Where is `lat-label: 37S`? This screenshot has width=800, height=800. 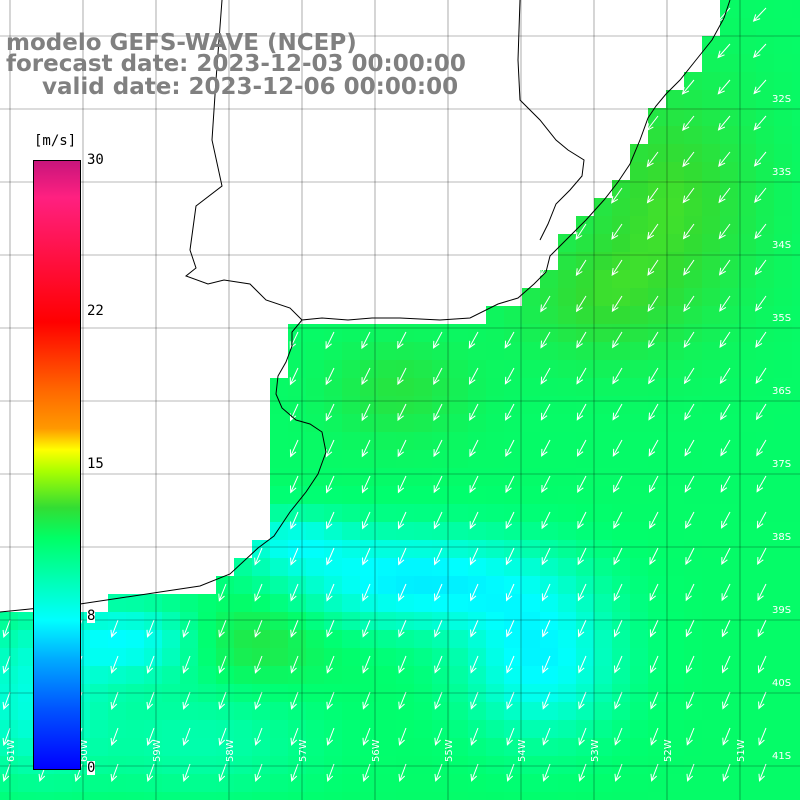 lat-label: 37S is located at coordinates (781, 464).